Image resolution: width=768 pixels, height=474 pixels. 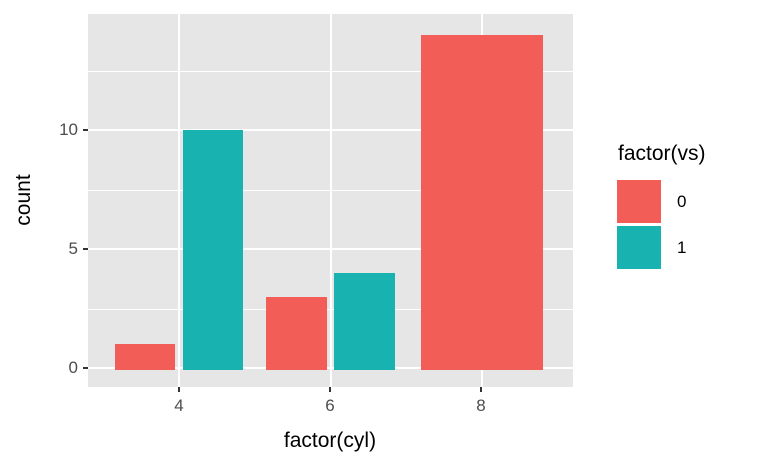 I want to click on x-tick-label-6: 6, so click(x=330, y=405).